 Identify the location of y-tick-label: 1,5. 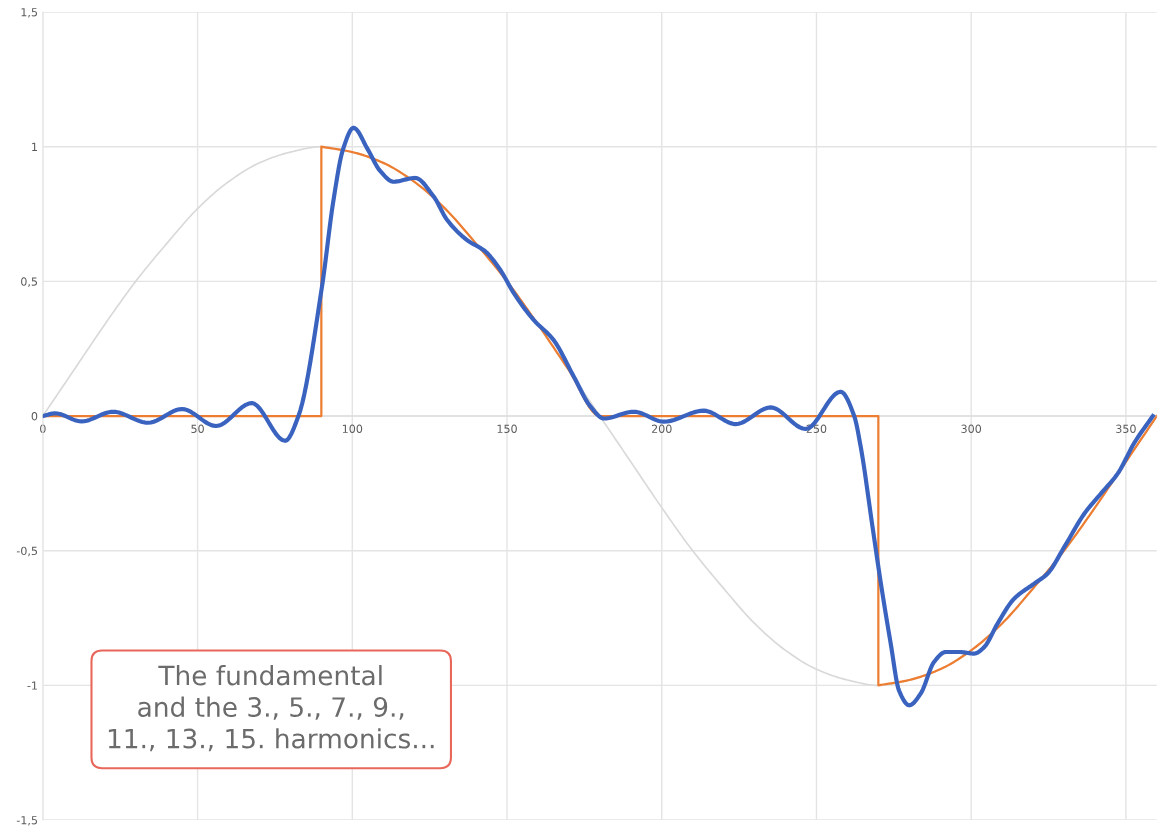
(29, 13).